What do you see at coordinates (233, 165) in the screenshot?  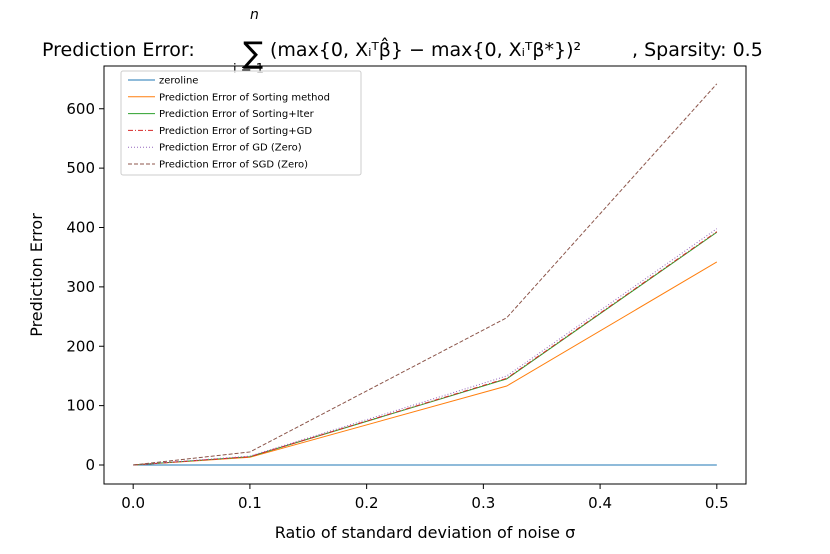 I see `legend-label: Prediction Error of SGD (Zero)` at bounding box center [233, 165].